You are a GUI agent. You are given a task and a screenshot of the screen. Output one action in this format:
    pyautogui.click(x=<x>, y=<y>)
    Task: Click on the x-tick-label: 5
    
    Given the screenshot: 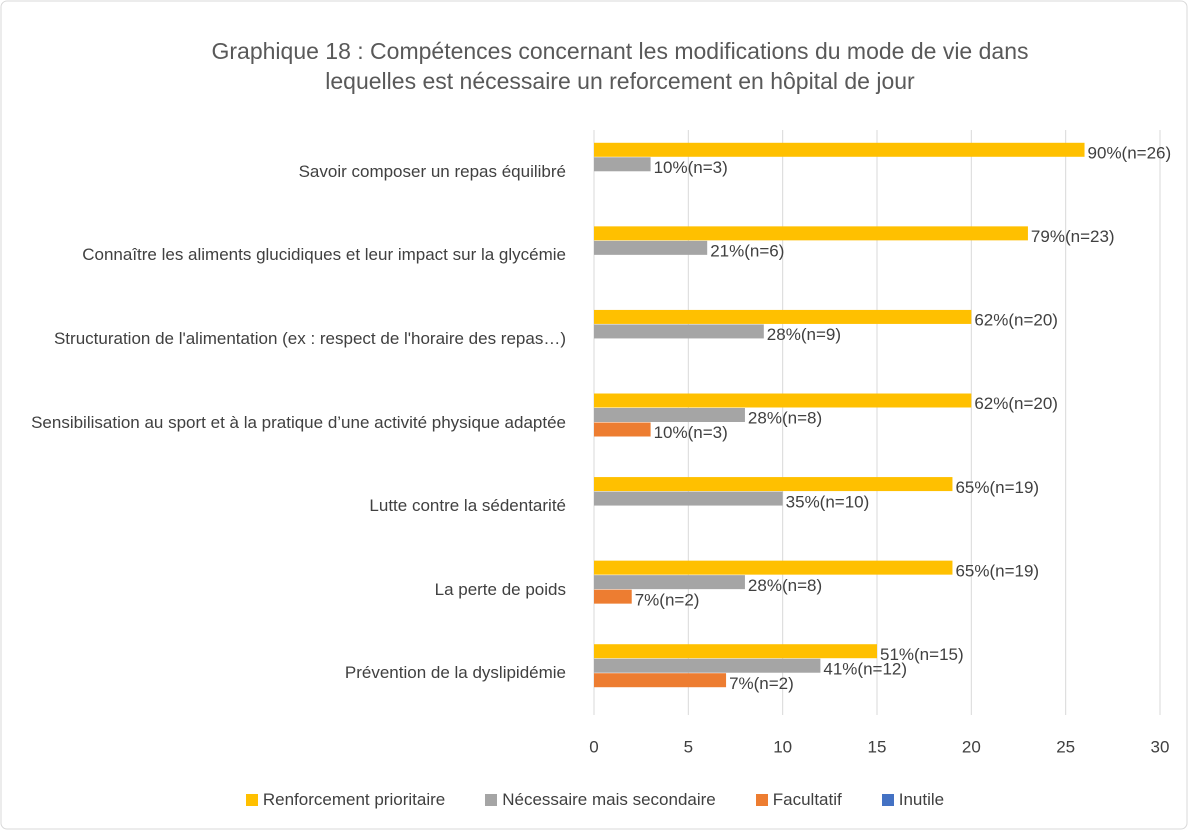 What is the action you would take?
    pyautogui.click(x=688, y=746)
    